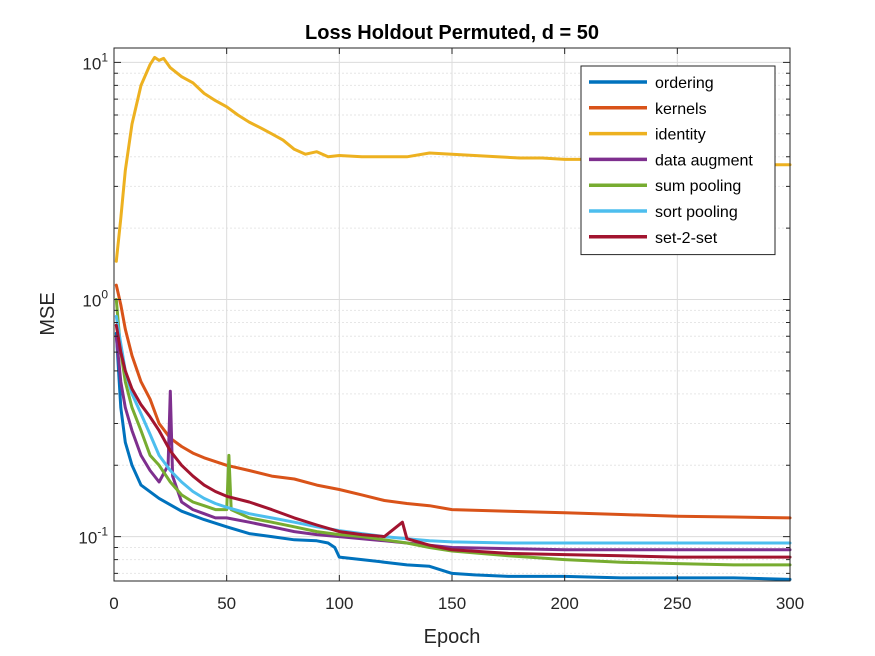 This screenshot has width=875, height=656. What do you see at coordinates (95, 61) in the screenshot?
I see `y-tick-label: 10¹` at bounding box center [95, 61].